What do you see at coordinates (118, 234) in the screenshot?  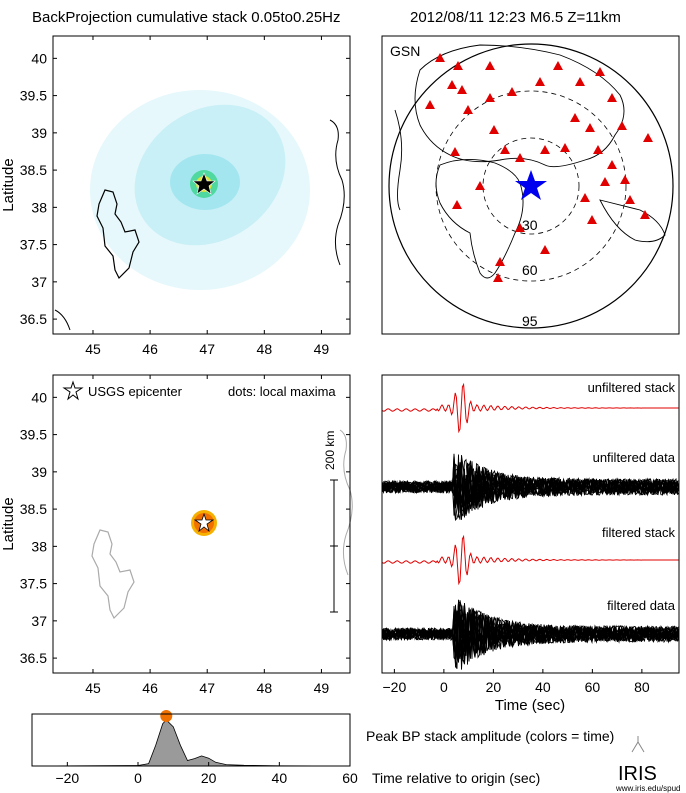 I see `lake-outline` at bounding box center [118, 234].